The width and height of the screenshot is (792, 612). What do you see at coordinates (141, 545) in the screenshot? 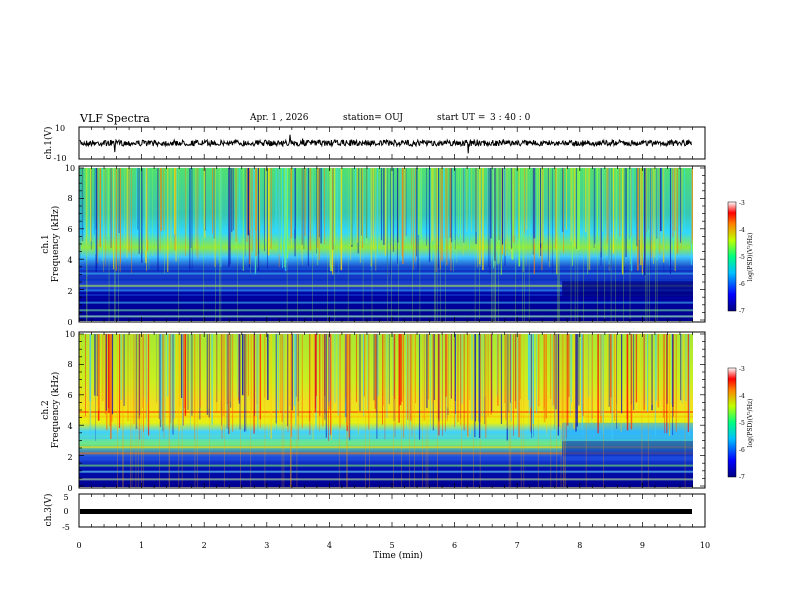
I see `x-tick-1: 1` at bounding box center [141, 545].